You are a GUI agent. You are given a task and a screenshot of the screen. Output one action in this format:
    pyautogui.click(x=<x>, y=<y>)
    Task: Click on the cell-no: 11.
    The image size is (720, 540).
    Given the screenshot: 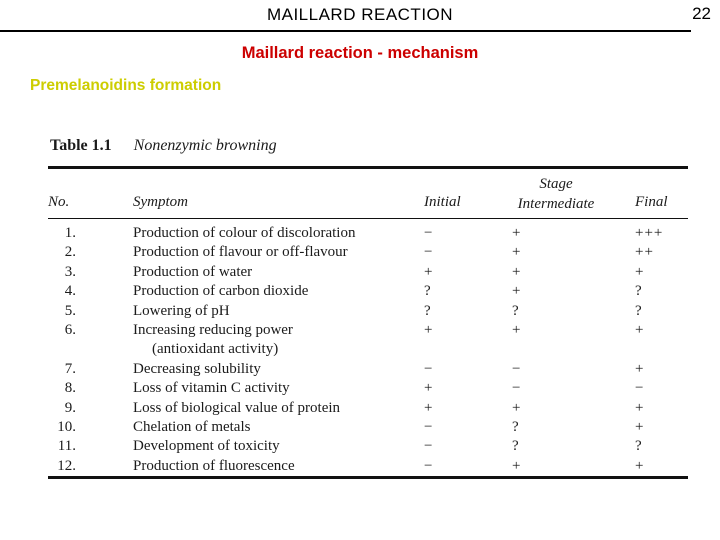 What is the action you would take?
    pyautogui.click(x=66, y=446)
    